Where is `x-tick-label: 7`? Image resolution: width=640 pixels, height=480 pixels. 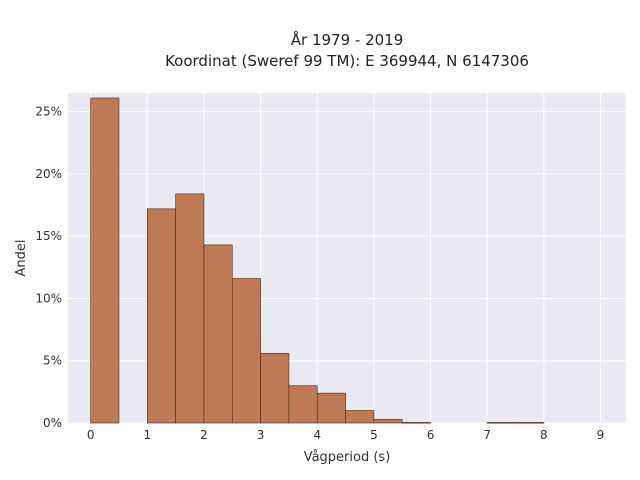 x-tick-label: 7 is located at coordinates (487, 435).